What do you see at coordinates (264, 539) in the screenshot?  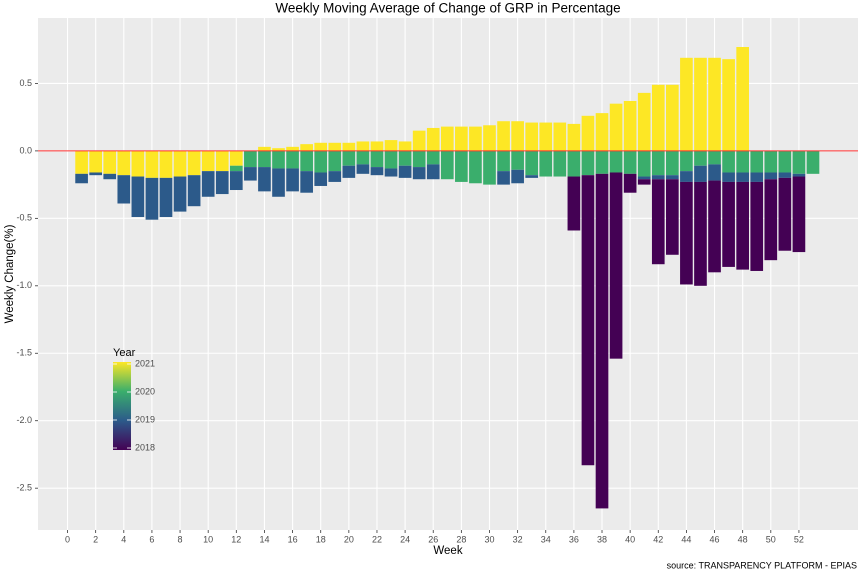 I see `x-tick-label: 14` at bounding box center [264, 539].